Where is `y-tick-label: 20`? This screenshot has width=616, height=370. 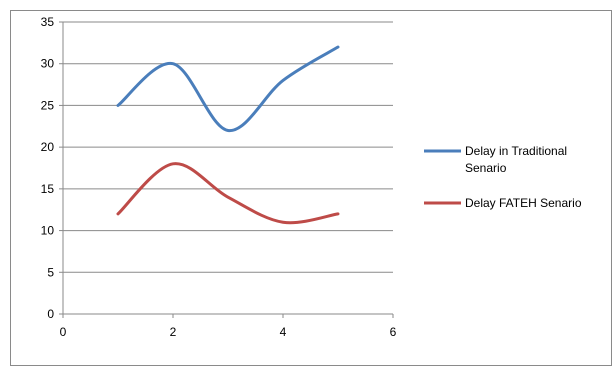 y-tick-label: 20 is located at coordinates (48, 147).